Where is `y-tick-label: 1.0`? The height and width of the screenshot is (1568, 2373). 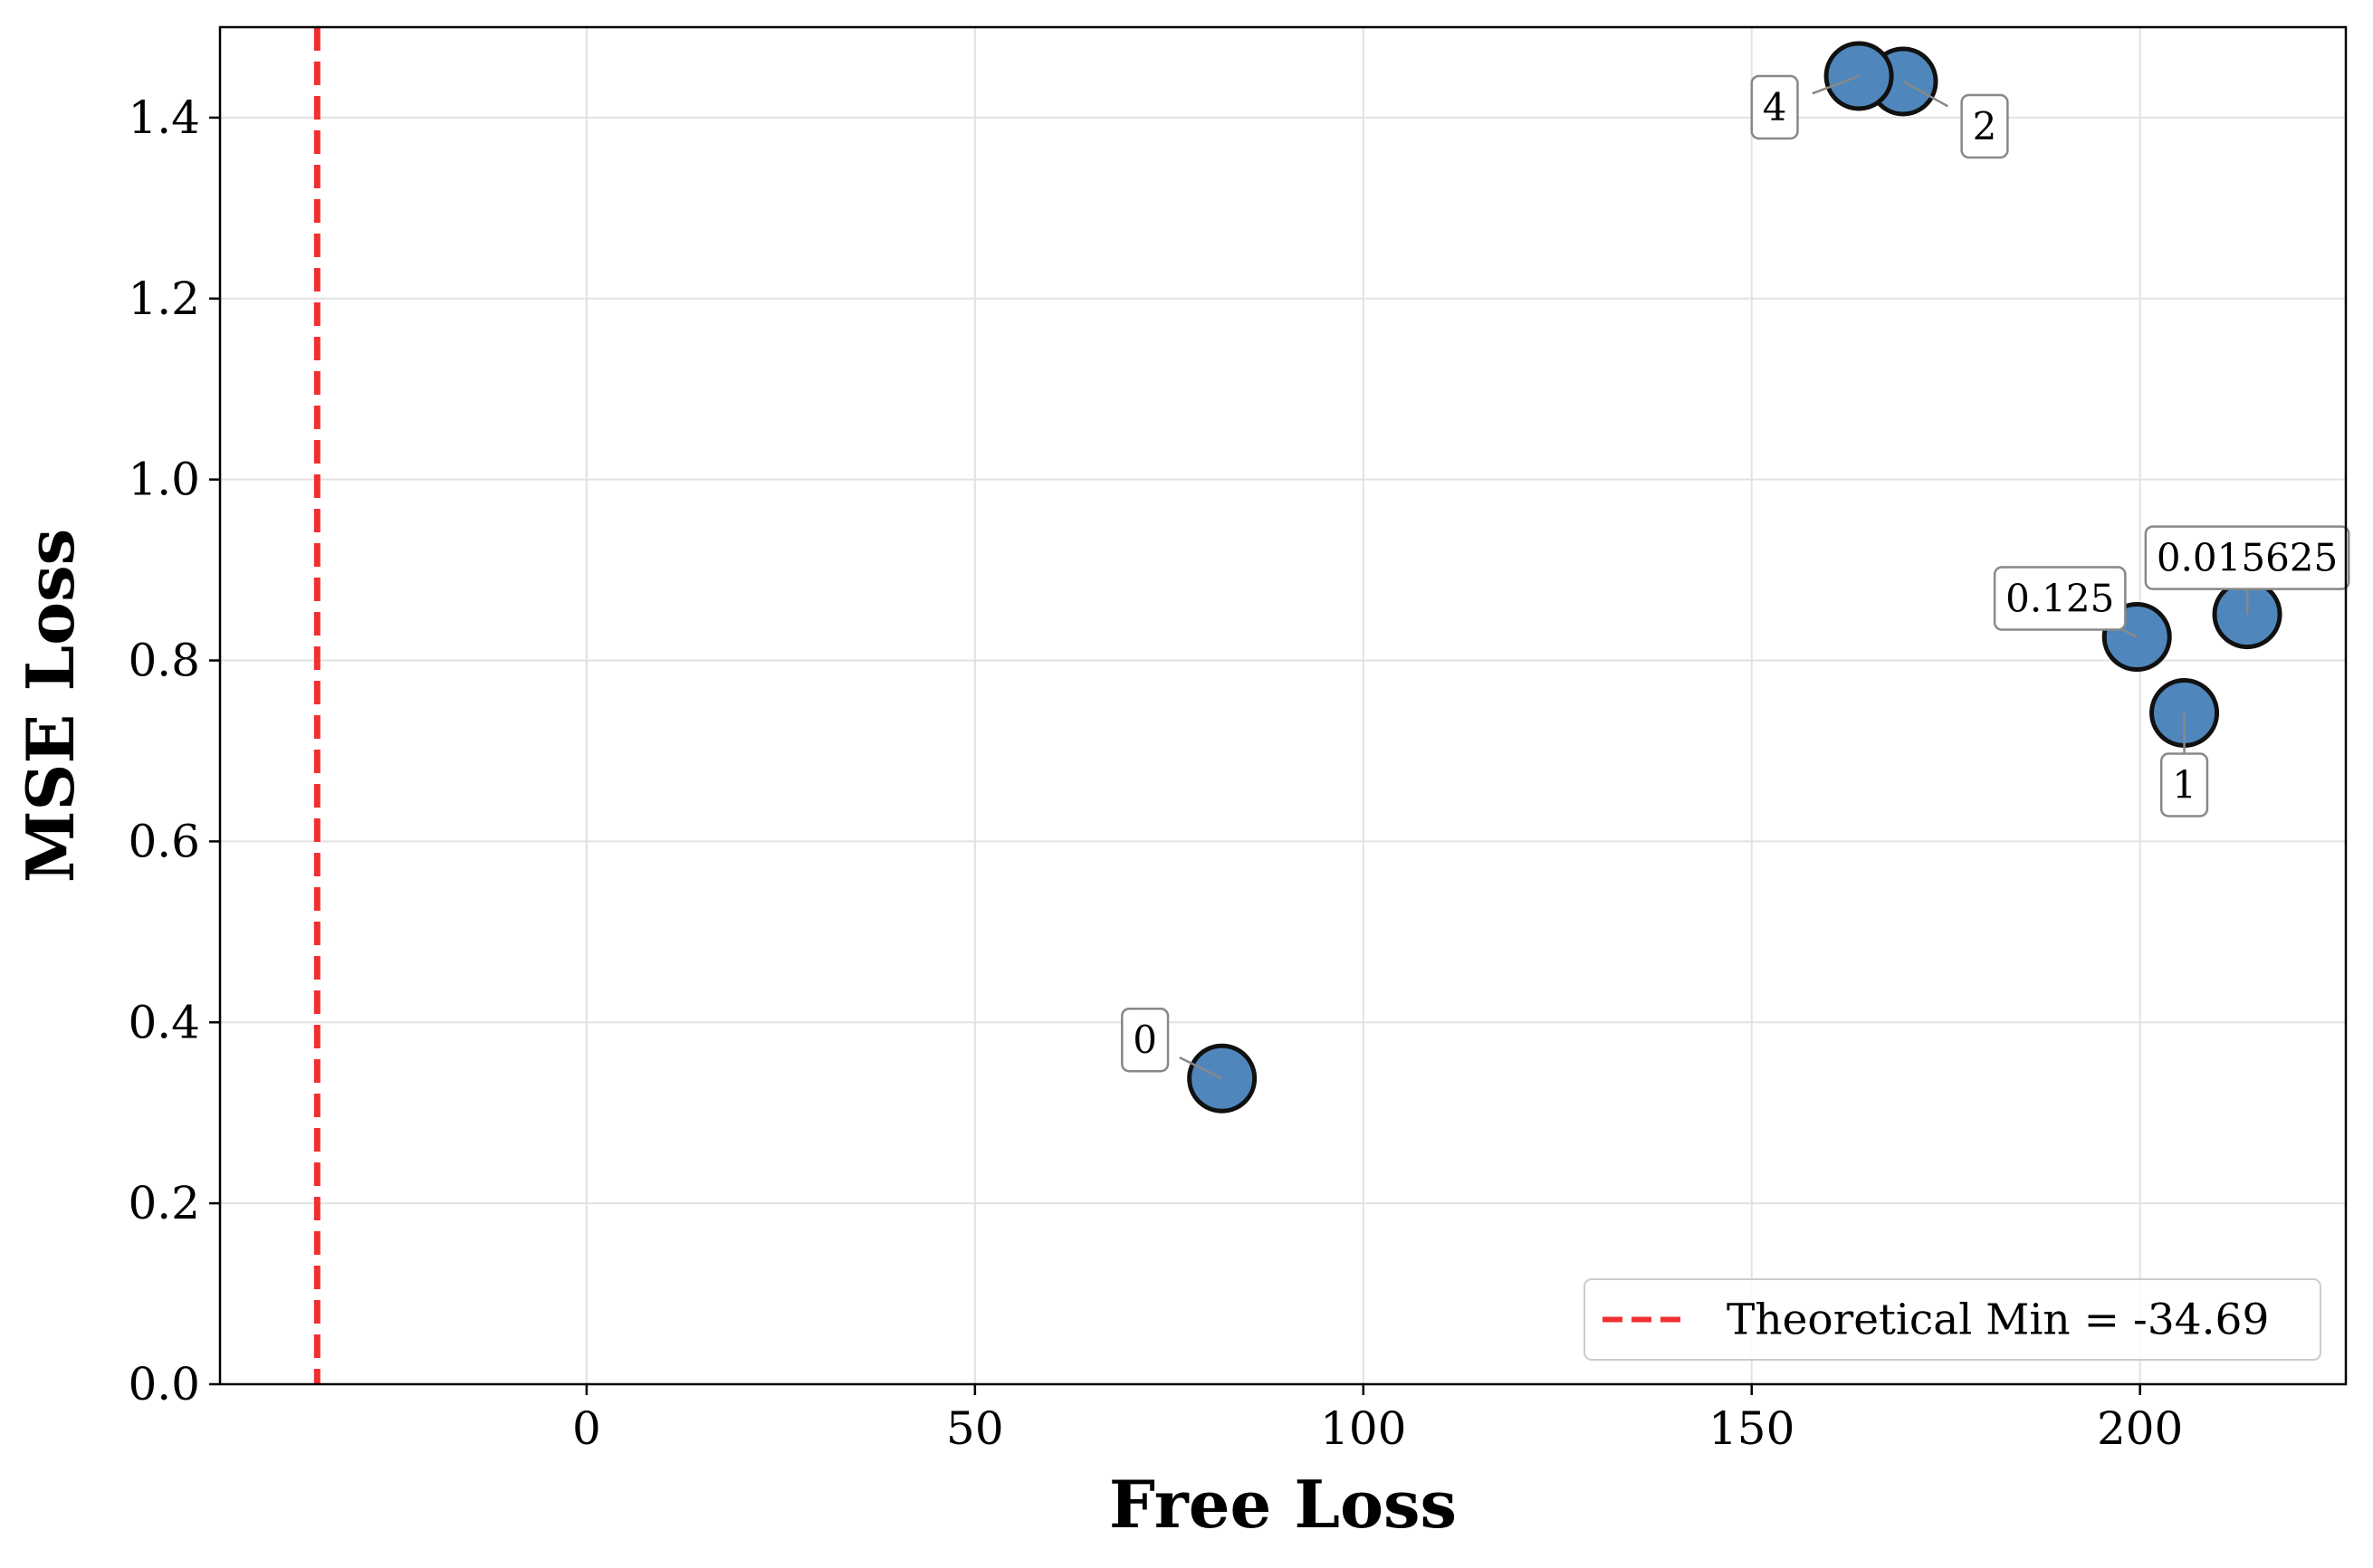 y-tick-label: 1.0 is located at coordinates (164, 480).